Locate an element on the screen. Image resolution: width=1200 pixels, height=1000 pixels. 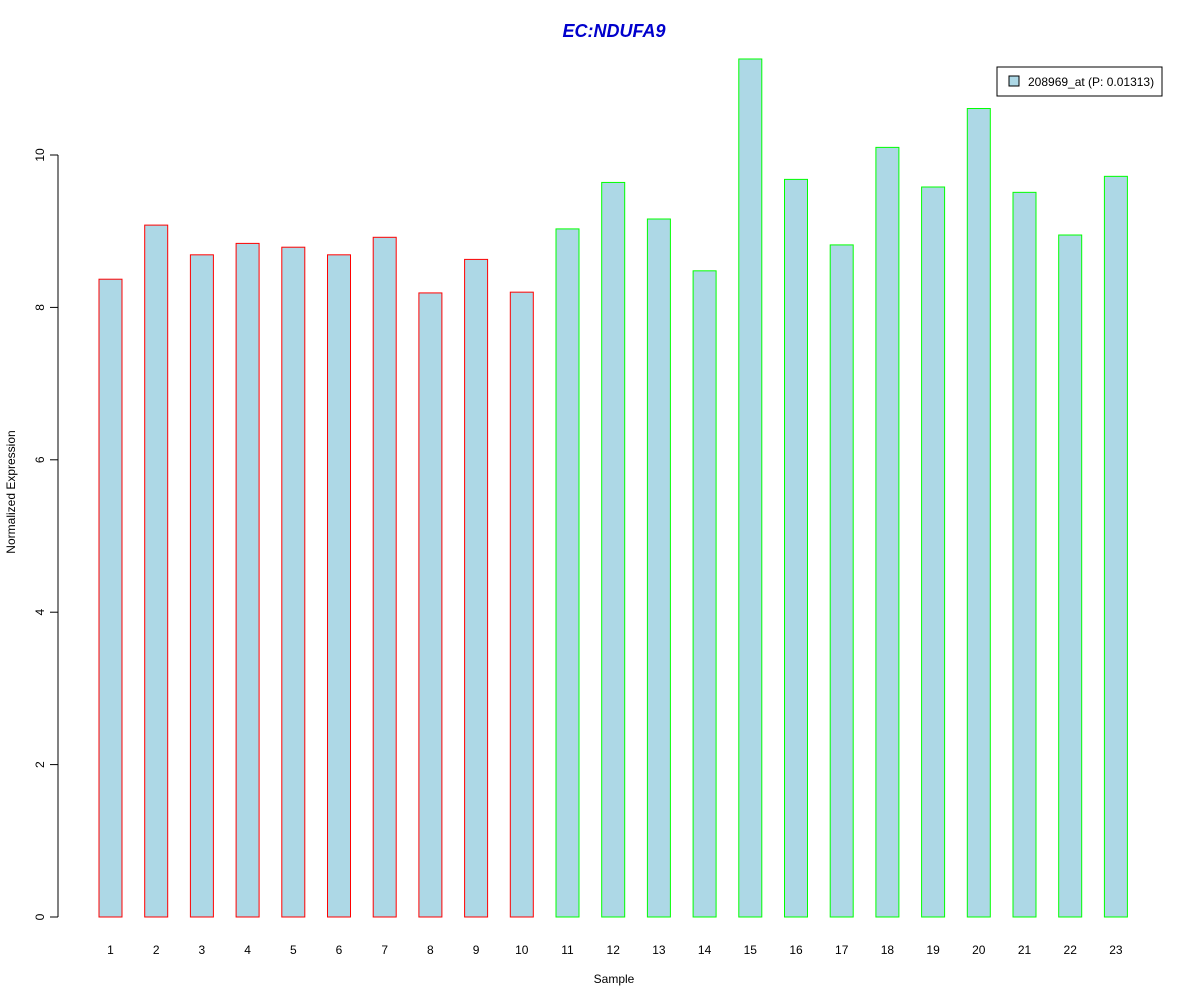
x-tick-label: 6 is located at coordinates (339, 950).